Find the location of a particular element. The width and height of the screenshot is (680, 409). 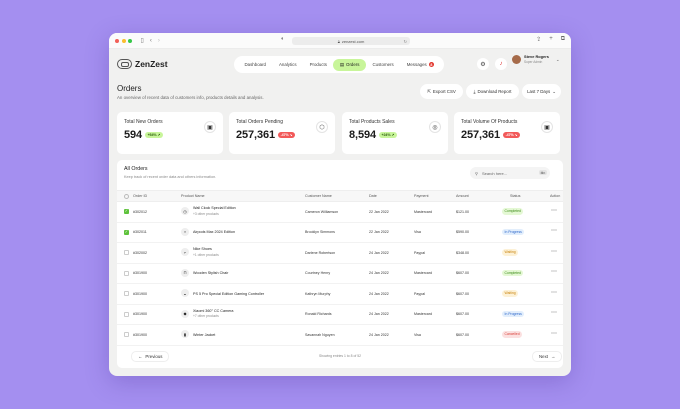

address-bar: 🔒︎ zenzest.com ↻ is located at coordinates (351, 41).